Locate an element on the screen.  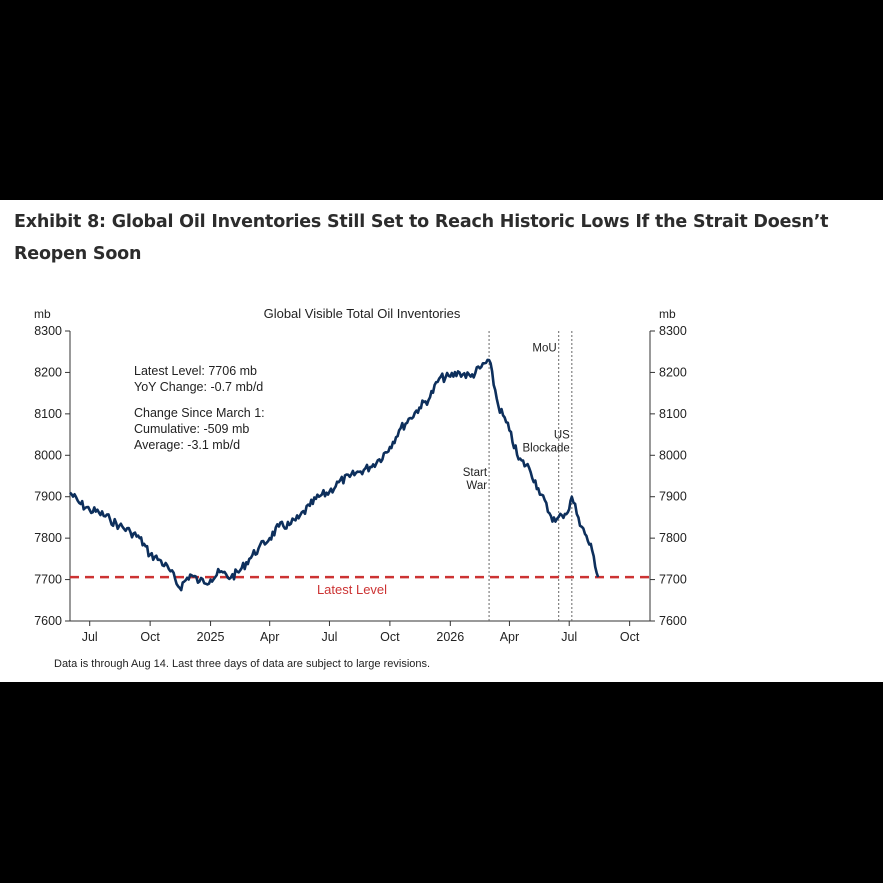
y-tick-label-right: 8300 is located at coordinates (673, 331).